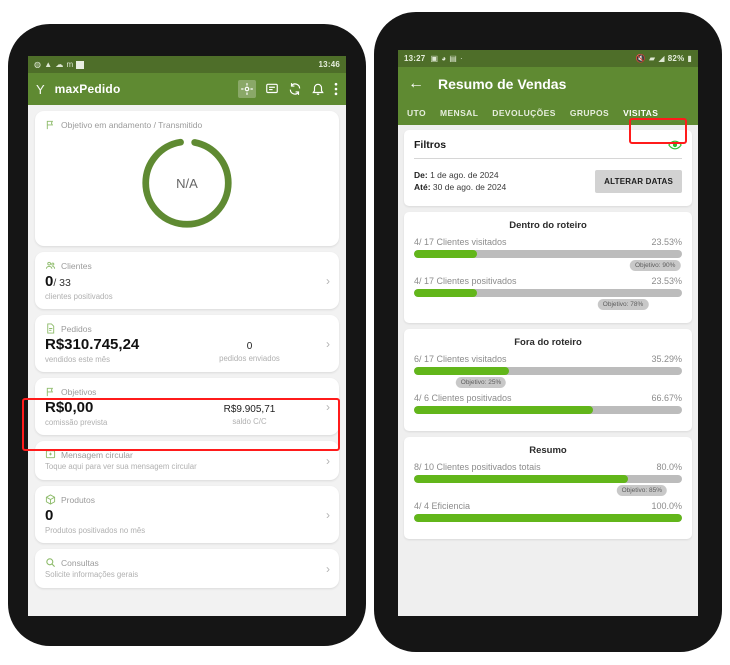 Image resolution: width=730 pixels, height=665 pixels. I want to click on tab-mensal: MENSAL, so click(459, 113).